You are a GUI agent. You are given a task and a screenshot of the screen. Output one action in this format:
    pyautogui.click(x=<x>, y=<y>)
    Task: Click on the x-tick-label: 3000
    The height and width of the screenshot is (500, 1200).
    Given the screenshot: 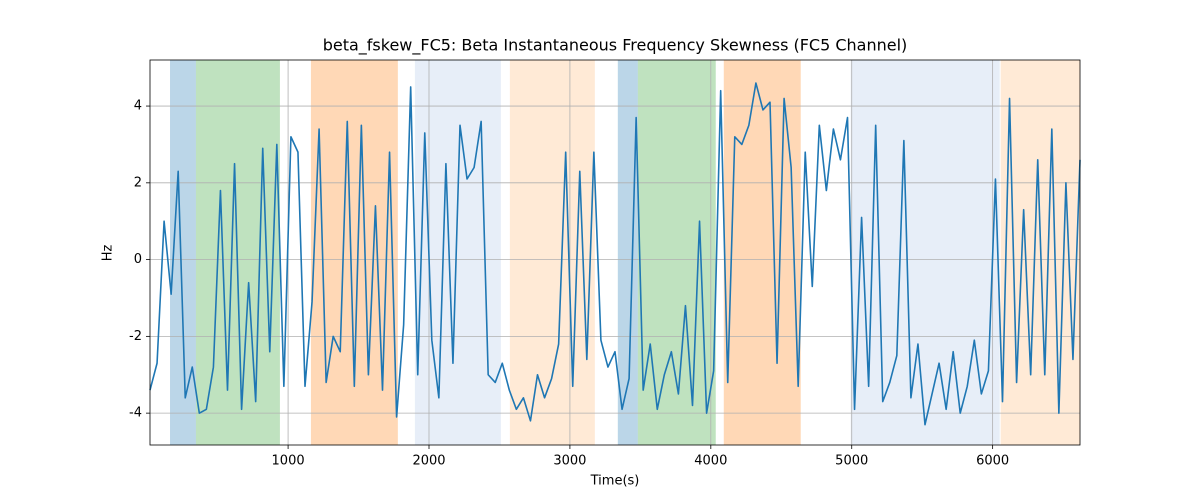 What is the action you would take?
    pyautogui.click(x=569, y=461)
    